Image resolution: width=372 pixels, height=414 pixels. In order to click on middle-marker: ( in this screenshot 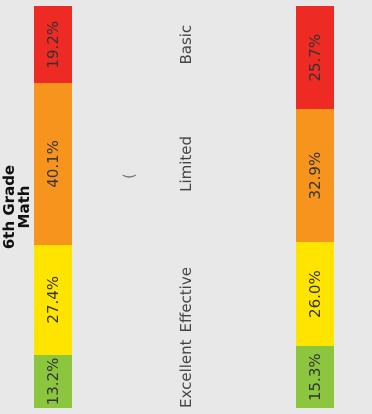, I will do `click(129, 176)`.